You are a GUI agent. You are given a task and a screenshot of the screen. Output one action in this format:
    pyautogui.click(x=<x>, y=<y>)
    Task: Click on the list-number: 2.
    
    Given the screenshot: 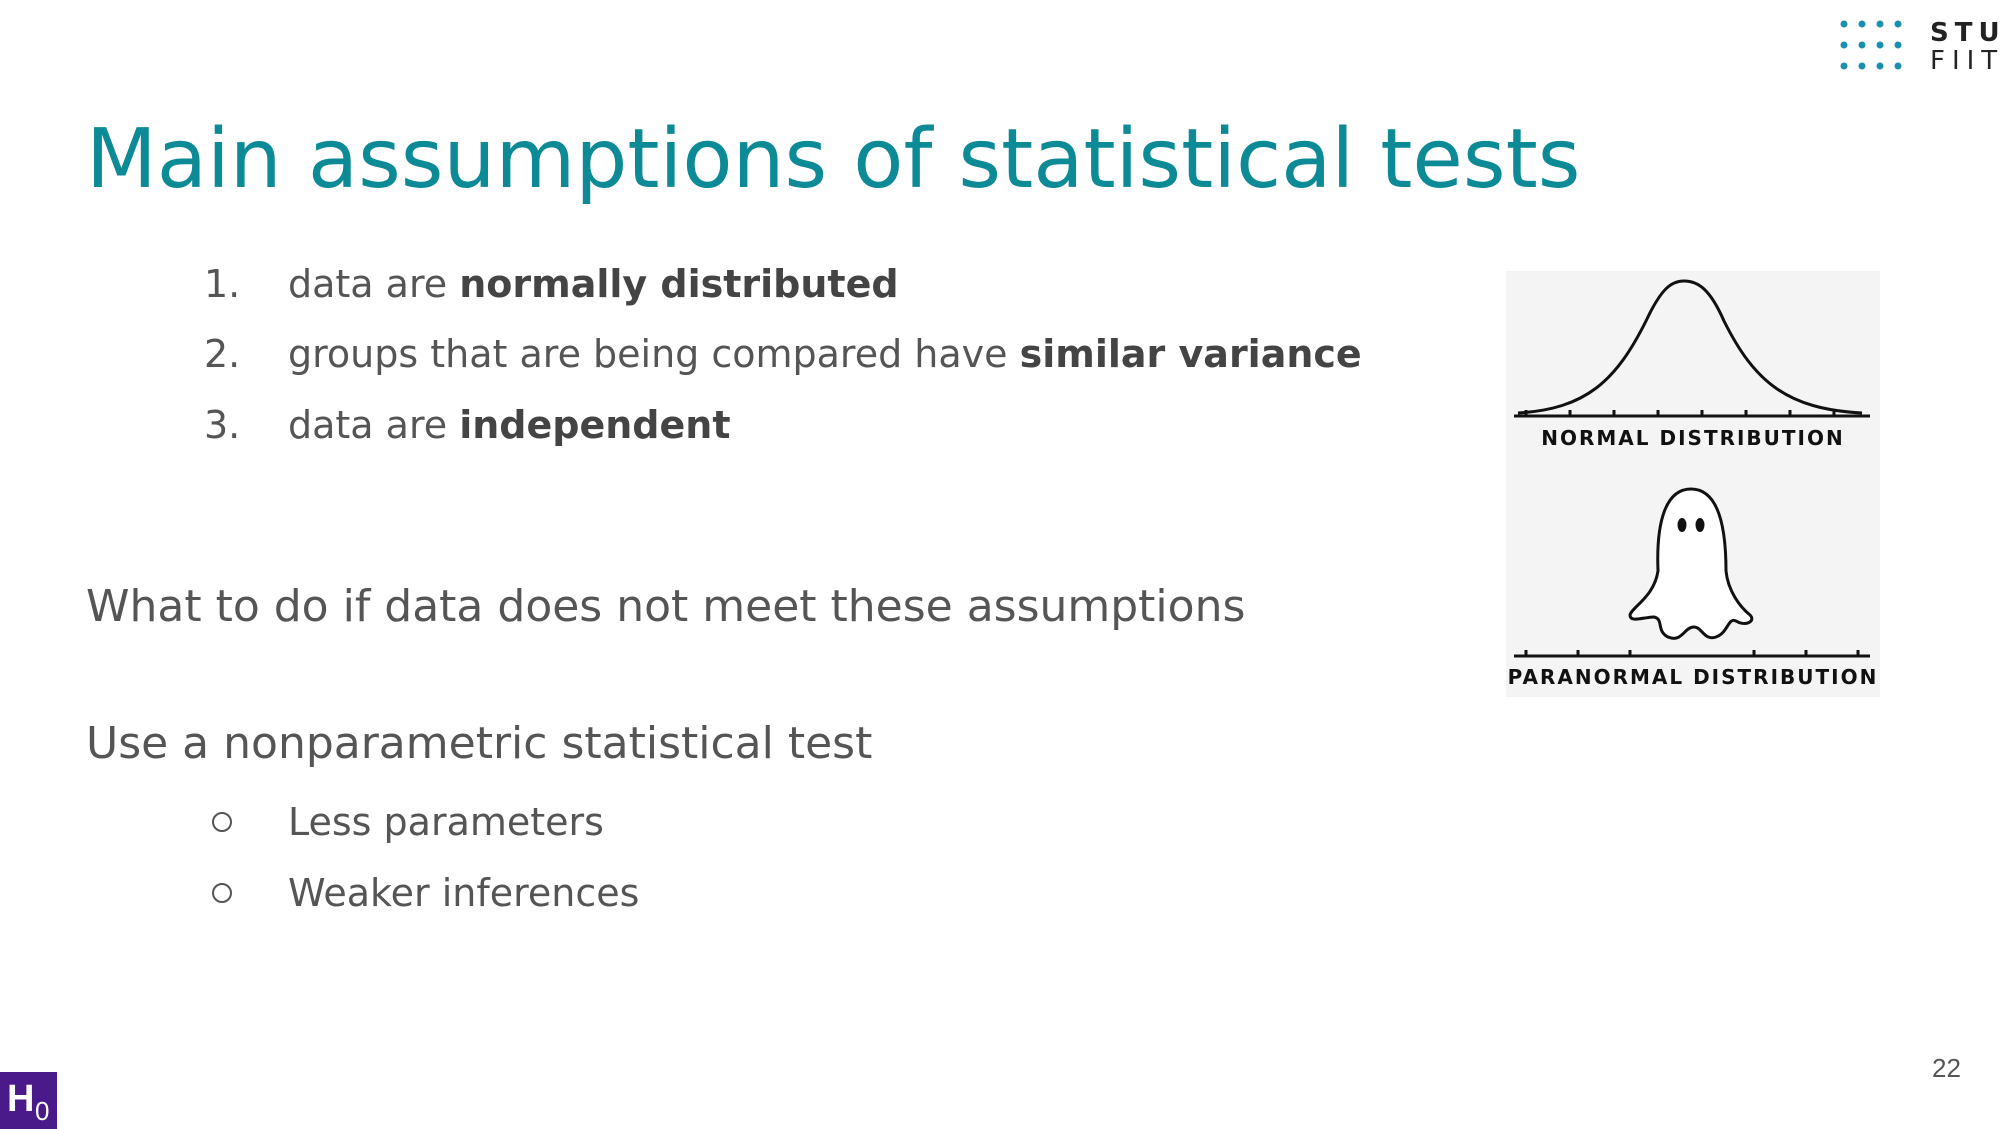 What is the action you would take?
    pyautogui.click(x=222, y=354)
    